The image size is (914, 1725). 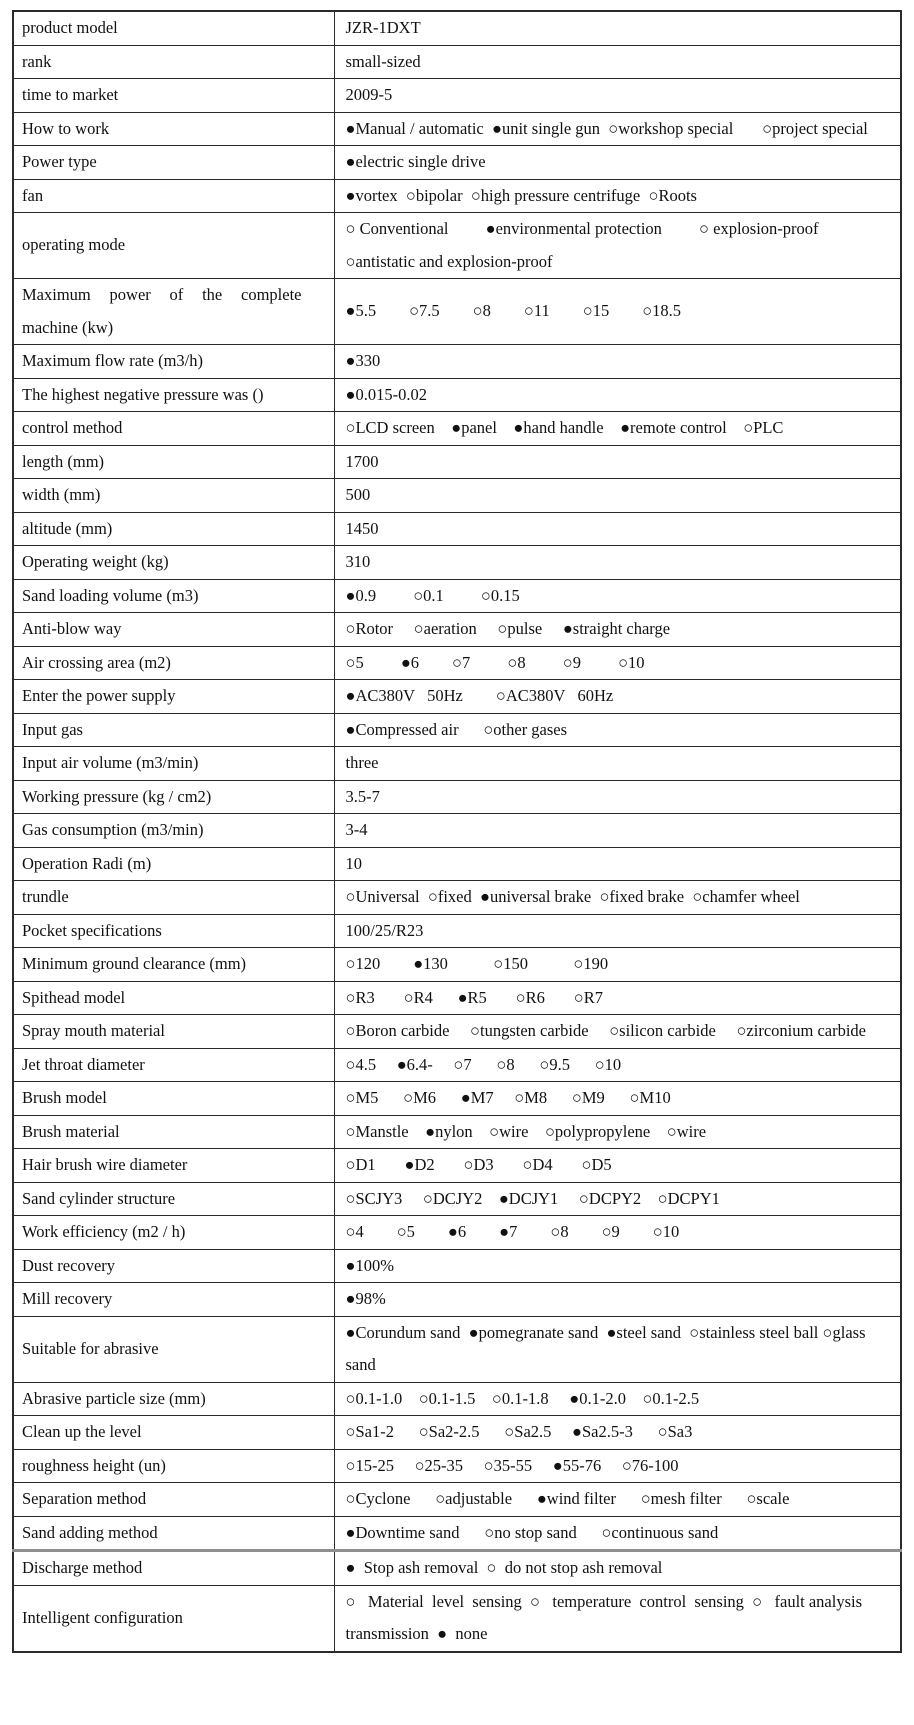 I want to click on spec-label-cell: product model, so click(x=173, y=28).